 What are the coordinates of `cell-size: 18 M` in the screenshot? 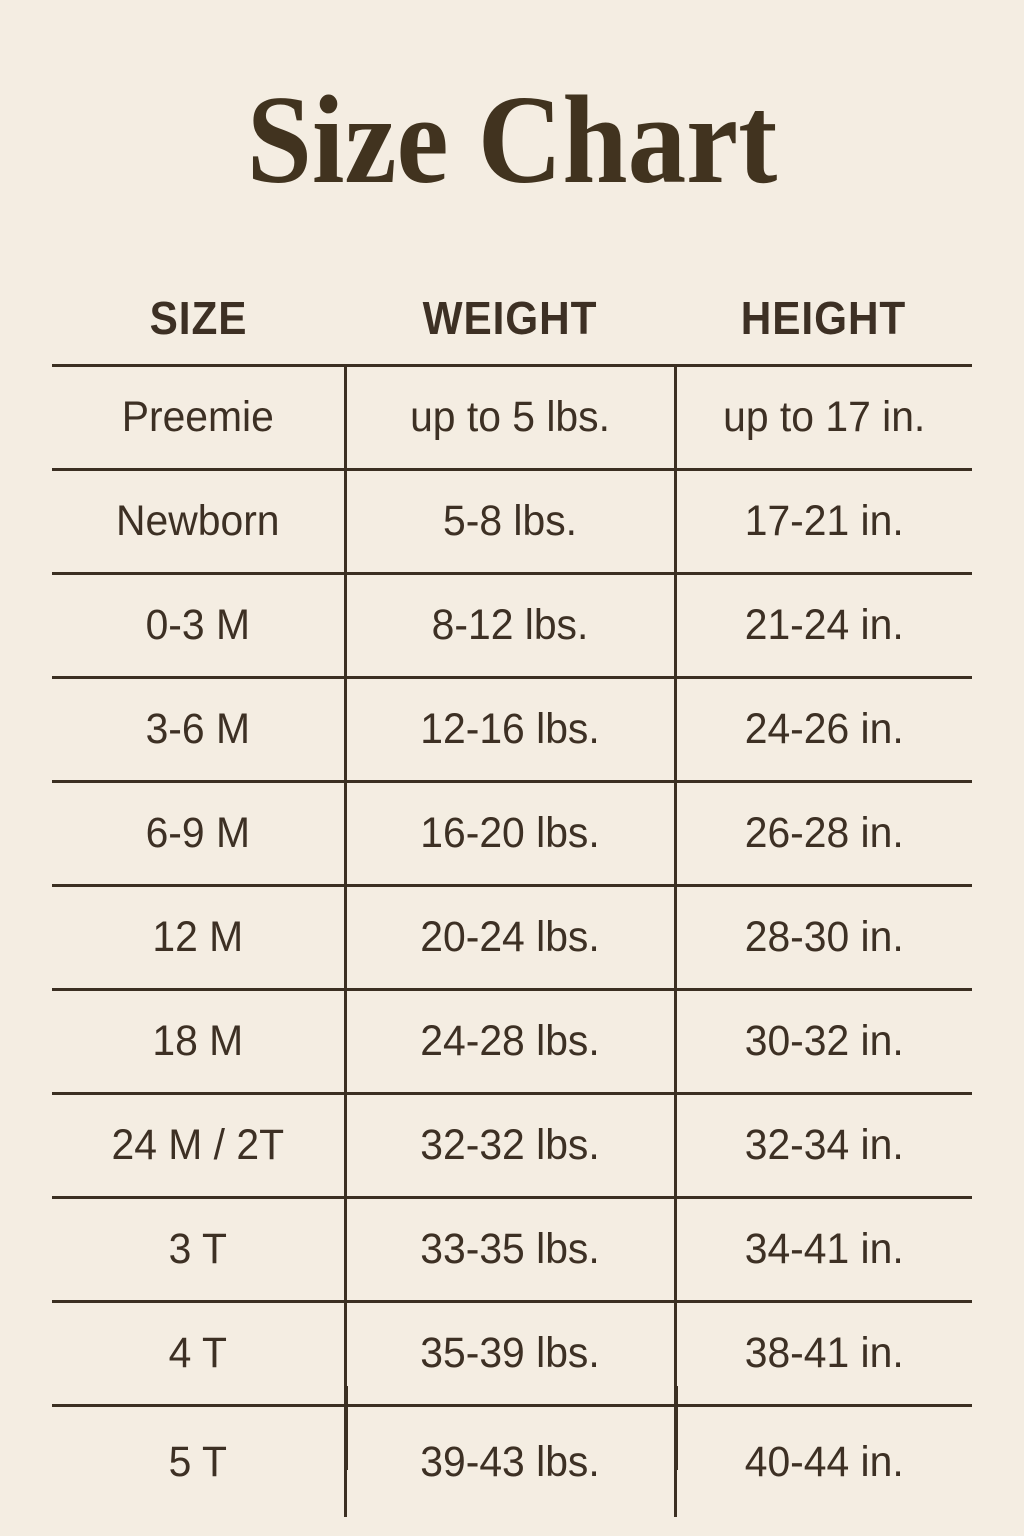 It's located at (198, 1042).